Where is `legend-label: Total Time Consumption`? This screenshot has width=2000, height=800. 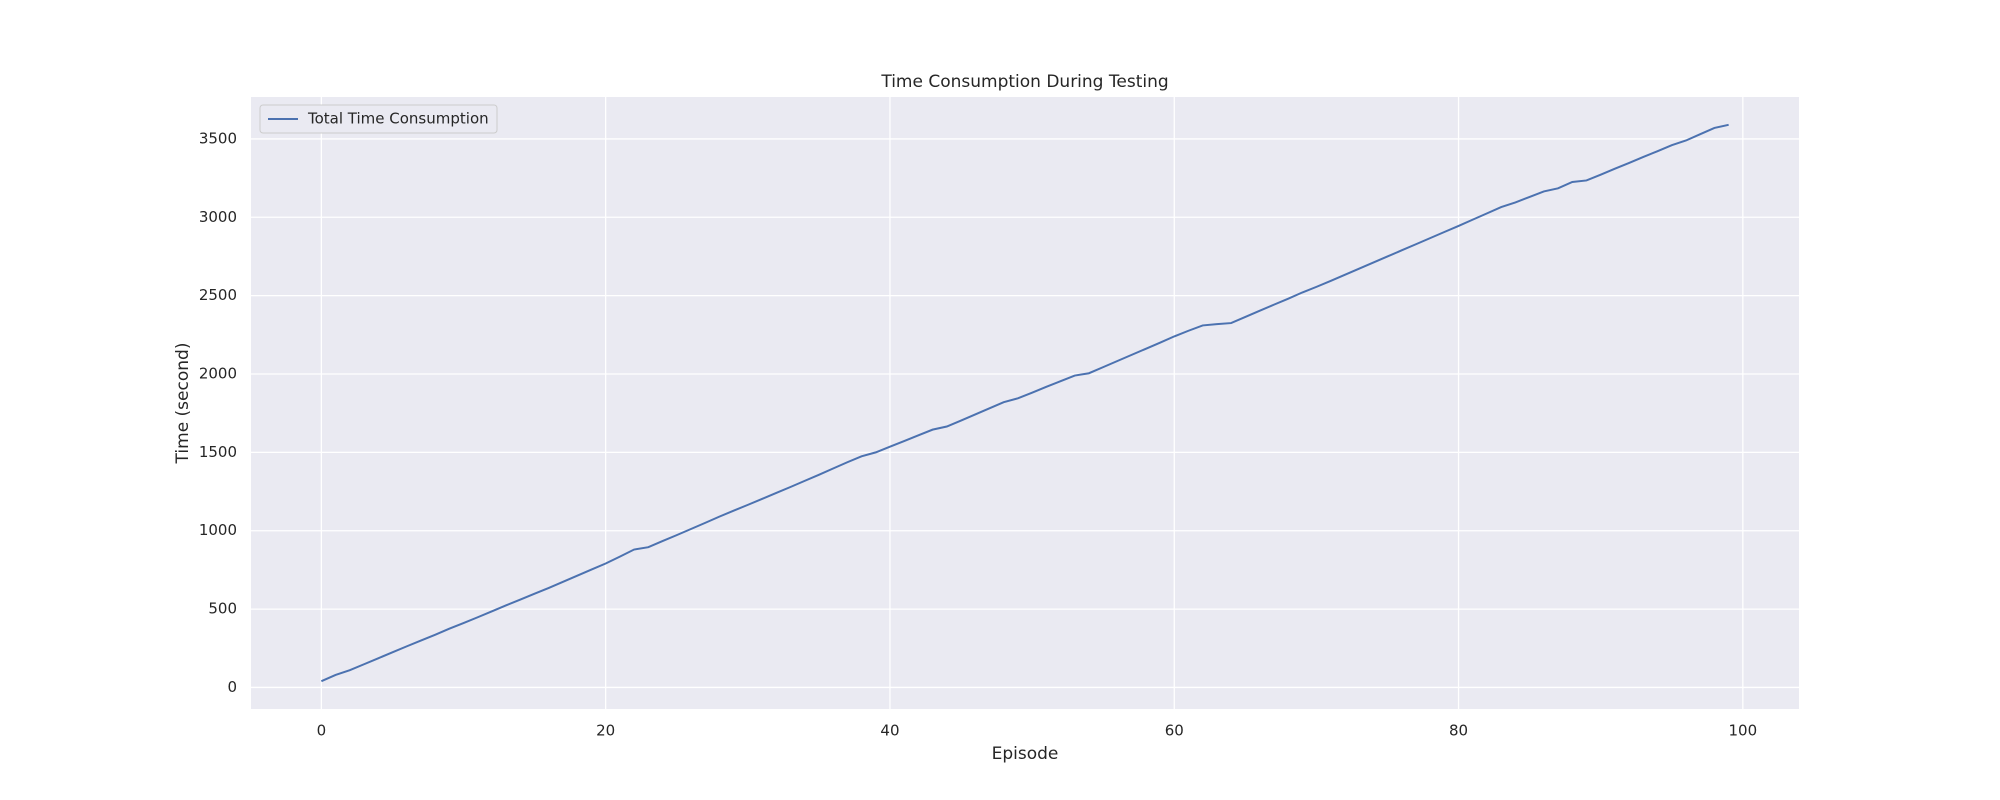
legend-label: Total Time Consumption is located at coordinates (398, 119).